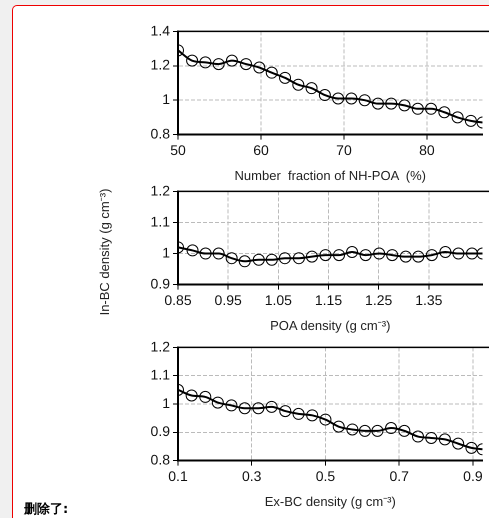 Image resolution: width=489 pixels, height=518 pixels. I want to click on x-axis-title: Ex-BC density (g cm⁻³), so click(330, 501).